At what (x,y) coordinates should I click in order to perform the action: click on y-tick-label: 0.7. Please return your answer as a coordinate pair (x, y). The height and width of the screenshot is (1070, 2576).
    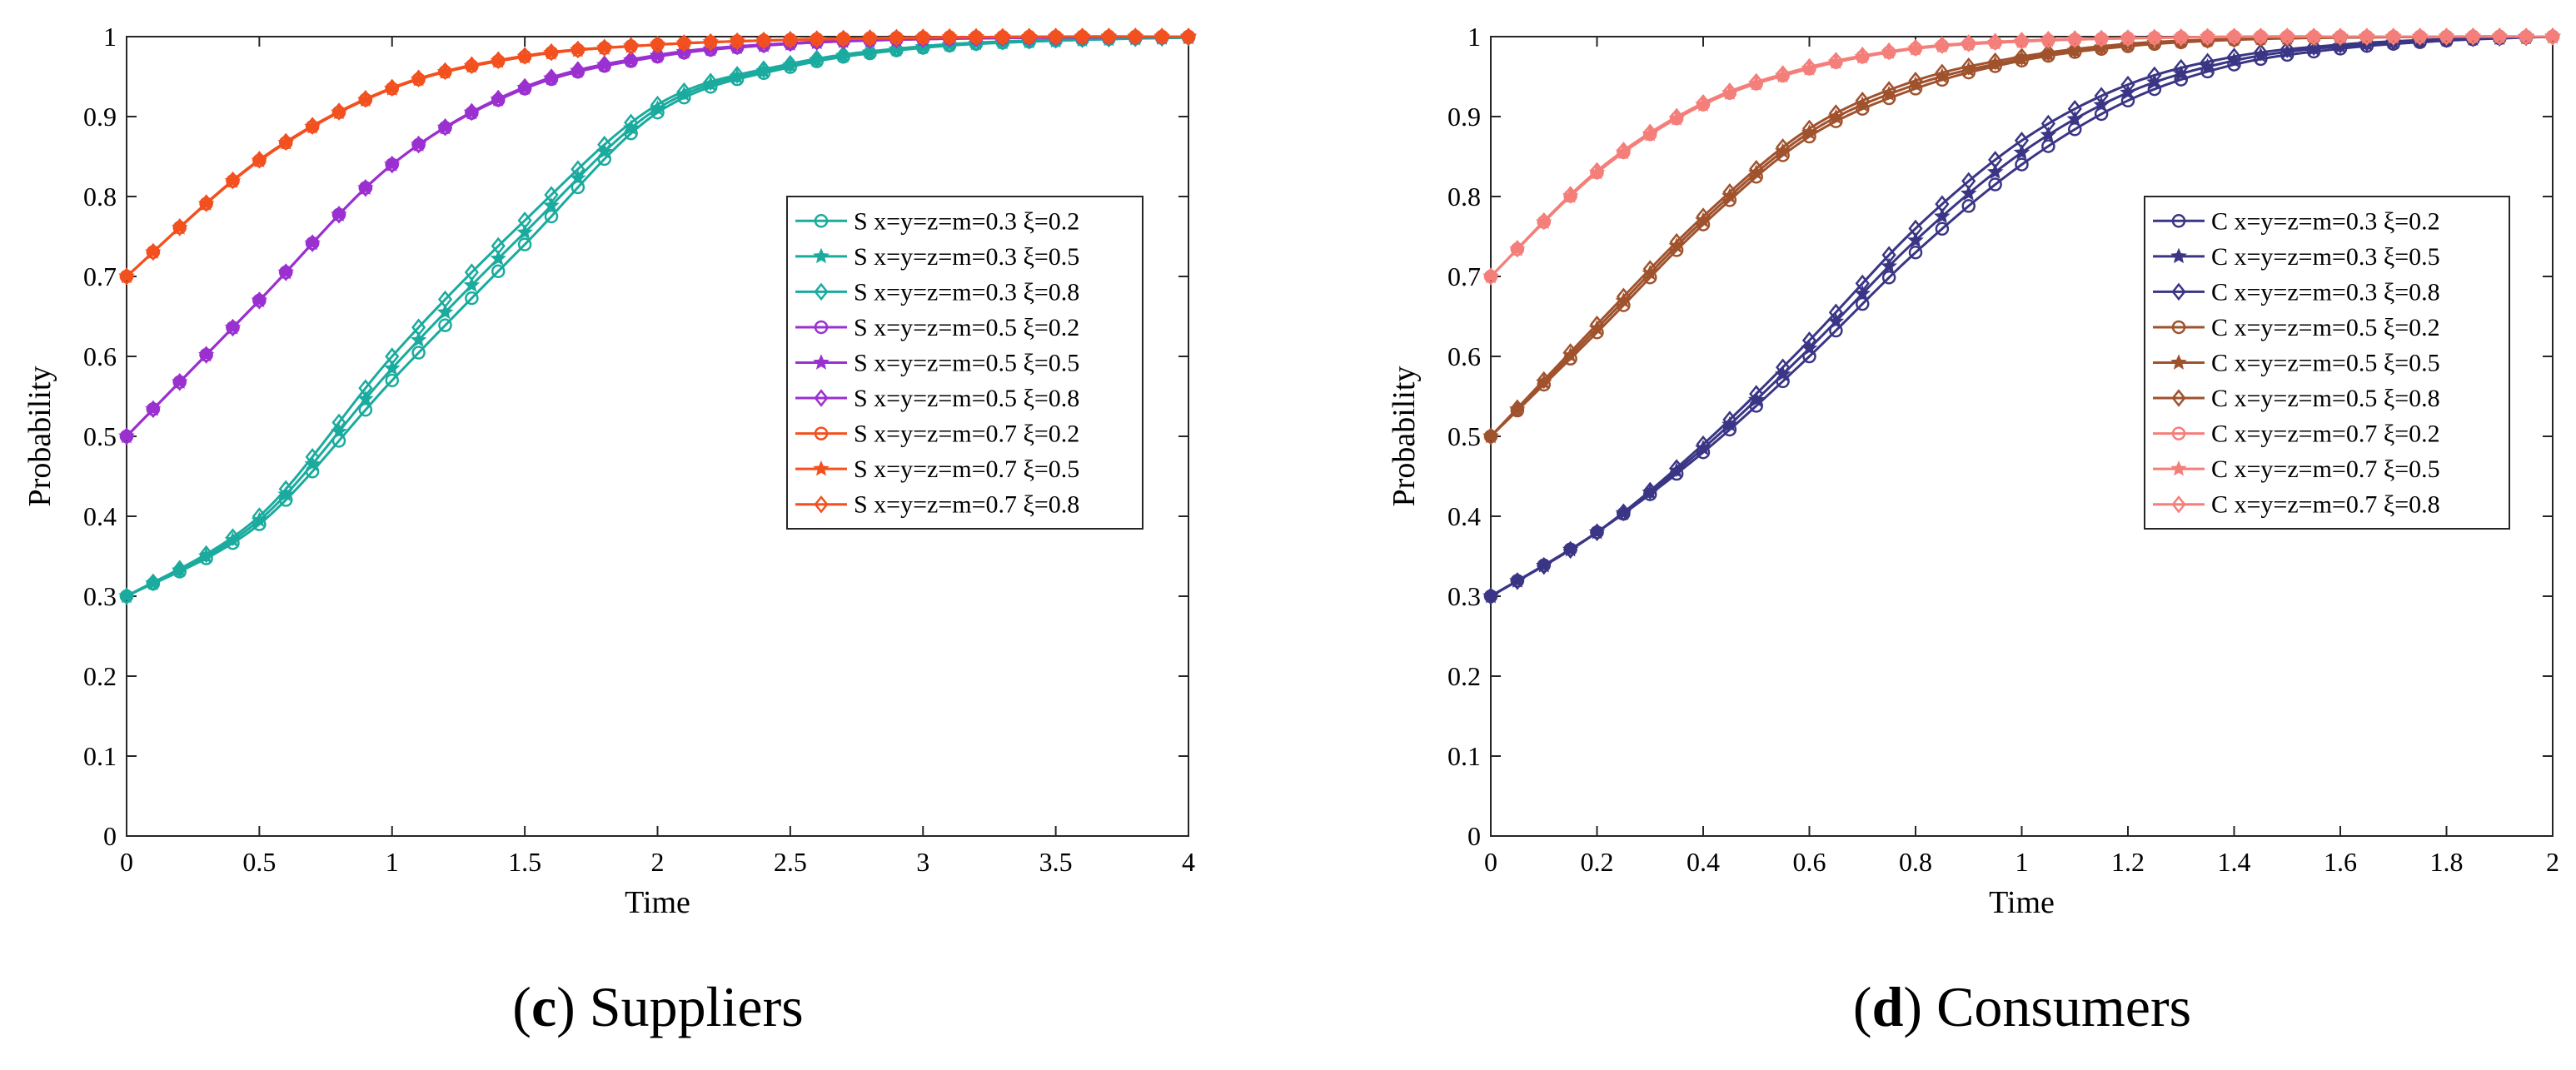
    Looking at the image, I should click on (100, 276).